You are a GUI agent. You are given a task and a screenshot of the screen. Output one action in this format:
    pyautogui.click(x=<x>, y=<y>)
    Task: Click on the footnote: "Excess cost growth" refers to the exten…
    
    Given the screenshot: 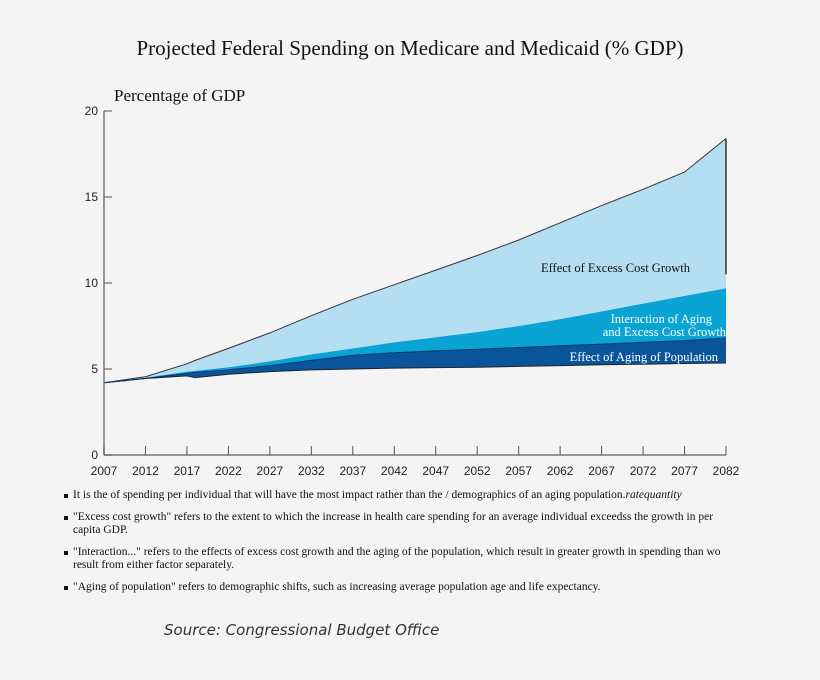 What is the action you would take?
    pyautogui.click(x=409, y=524)
    